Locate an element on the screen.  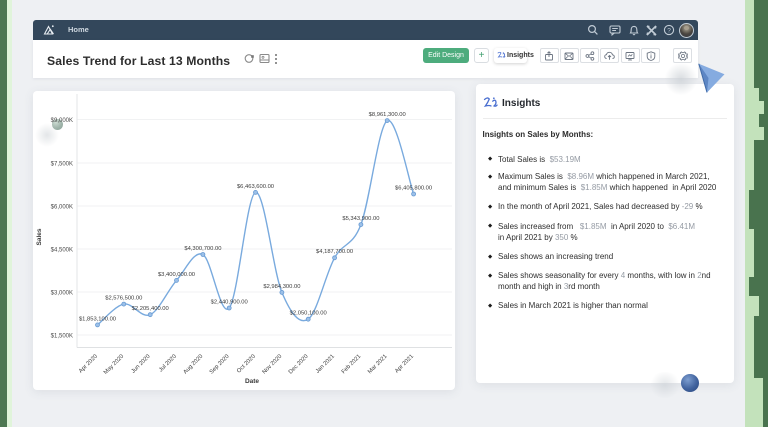
svg-text: $2,576,500.00 is located at coordinates (123, 299).